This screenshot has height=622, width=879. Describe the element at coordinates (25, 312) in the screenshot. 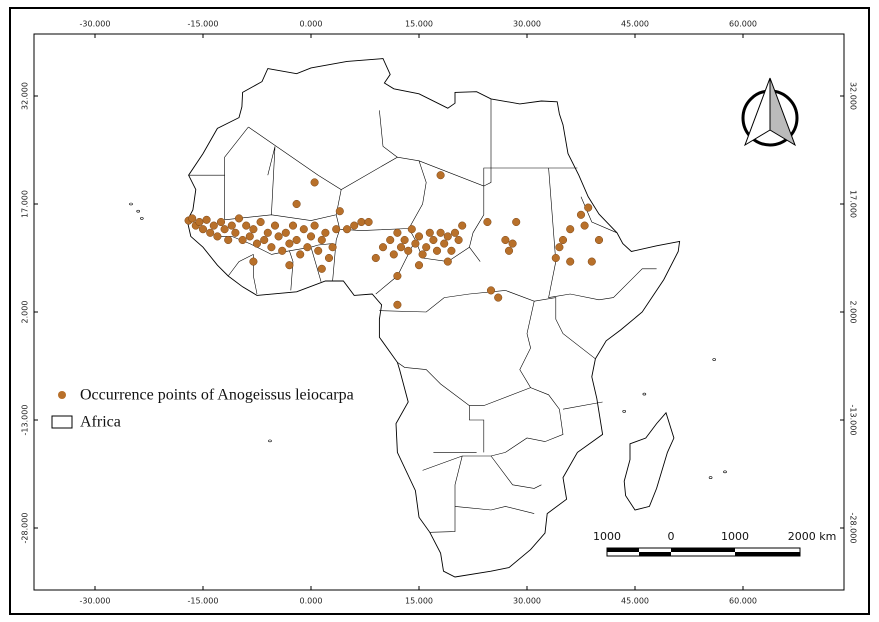

I see `y-tick-label: 2.000` at that location.